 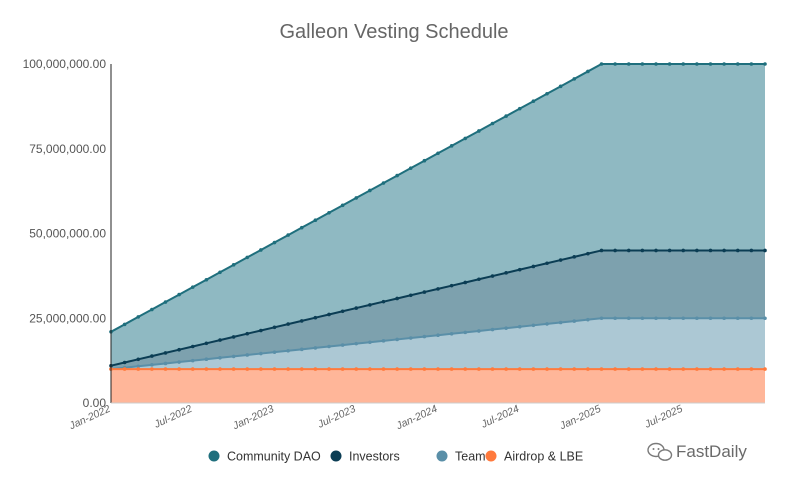 What do you see at coordinates (374, 457) in the screenshot?
I see `legend-label: Investors` at bounding box center [374, 457].